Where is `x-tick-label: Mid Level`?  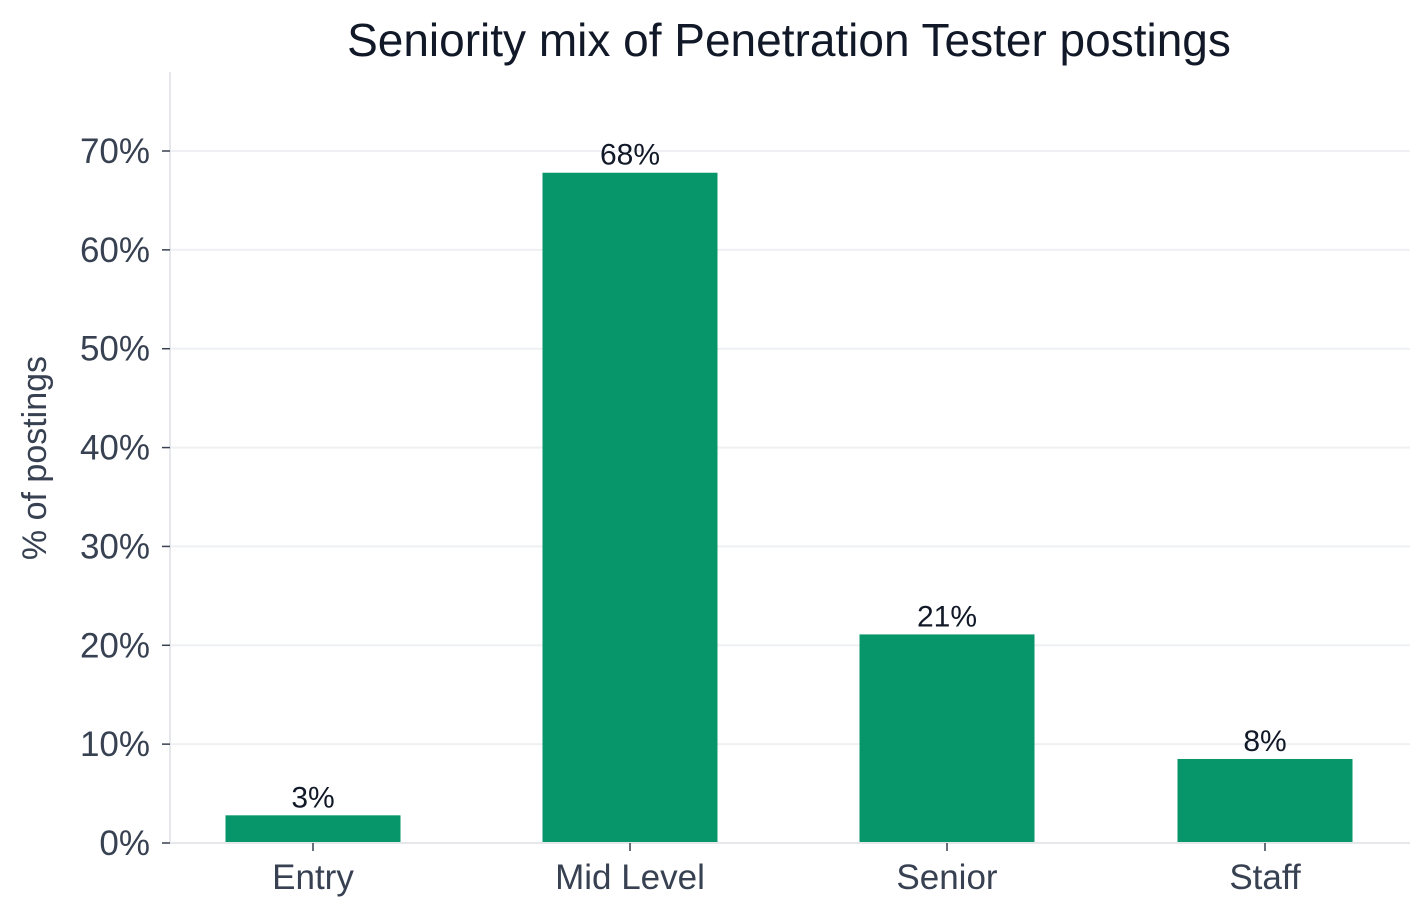
x-tick-label: Mid Level is located at coordinates (630, 877).